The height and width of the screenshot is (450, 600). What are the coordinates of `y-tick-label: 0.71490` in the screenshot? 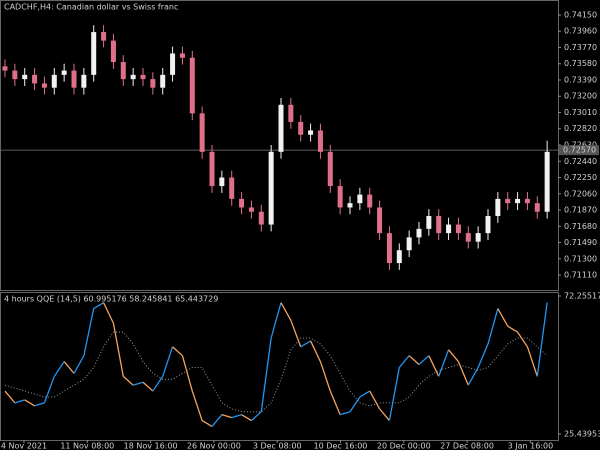 It's located at (580, 242).